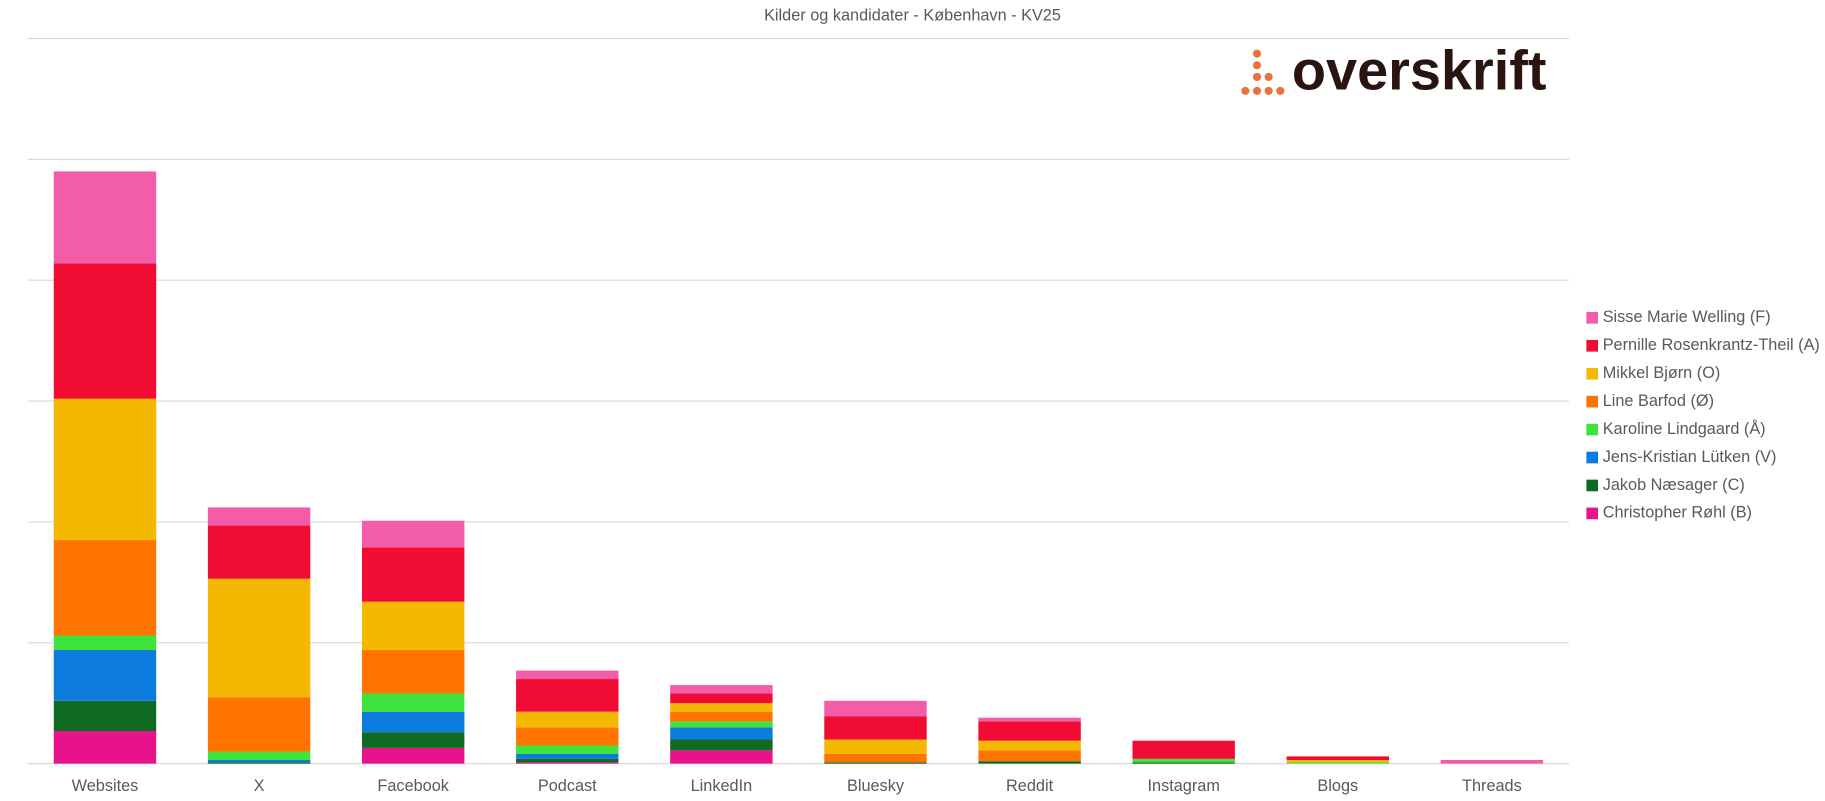  What do you see at coordinates (1030, 786) in the screenshot?
I see `x-tick-label: Reddit` at bounding box center [1030, 786].